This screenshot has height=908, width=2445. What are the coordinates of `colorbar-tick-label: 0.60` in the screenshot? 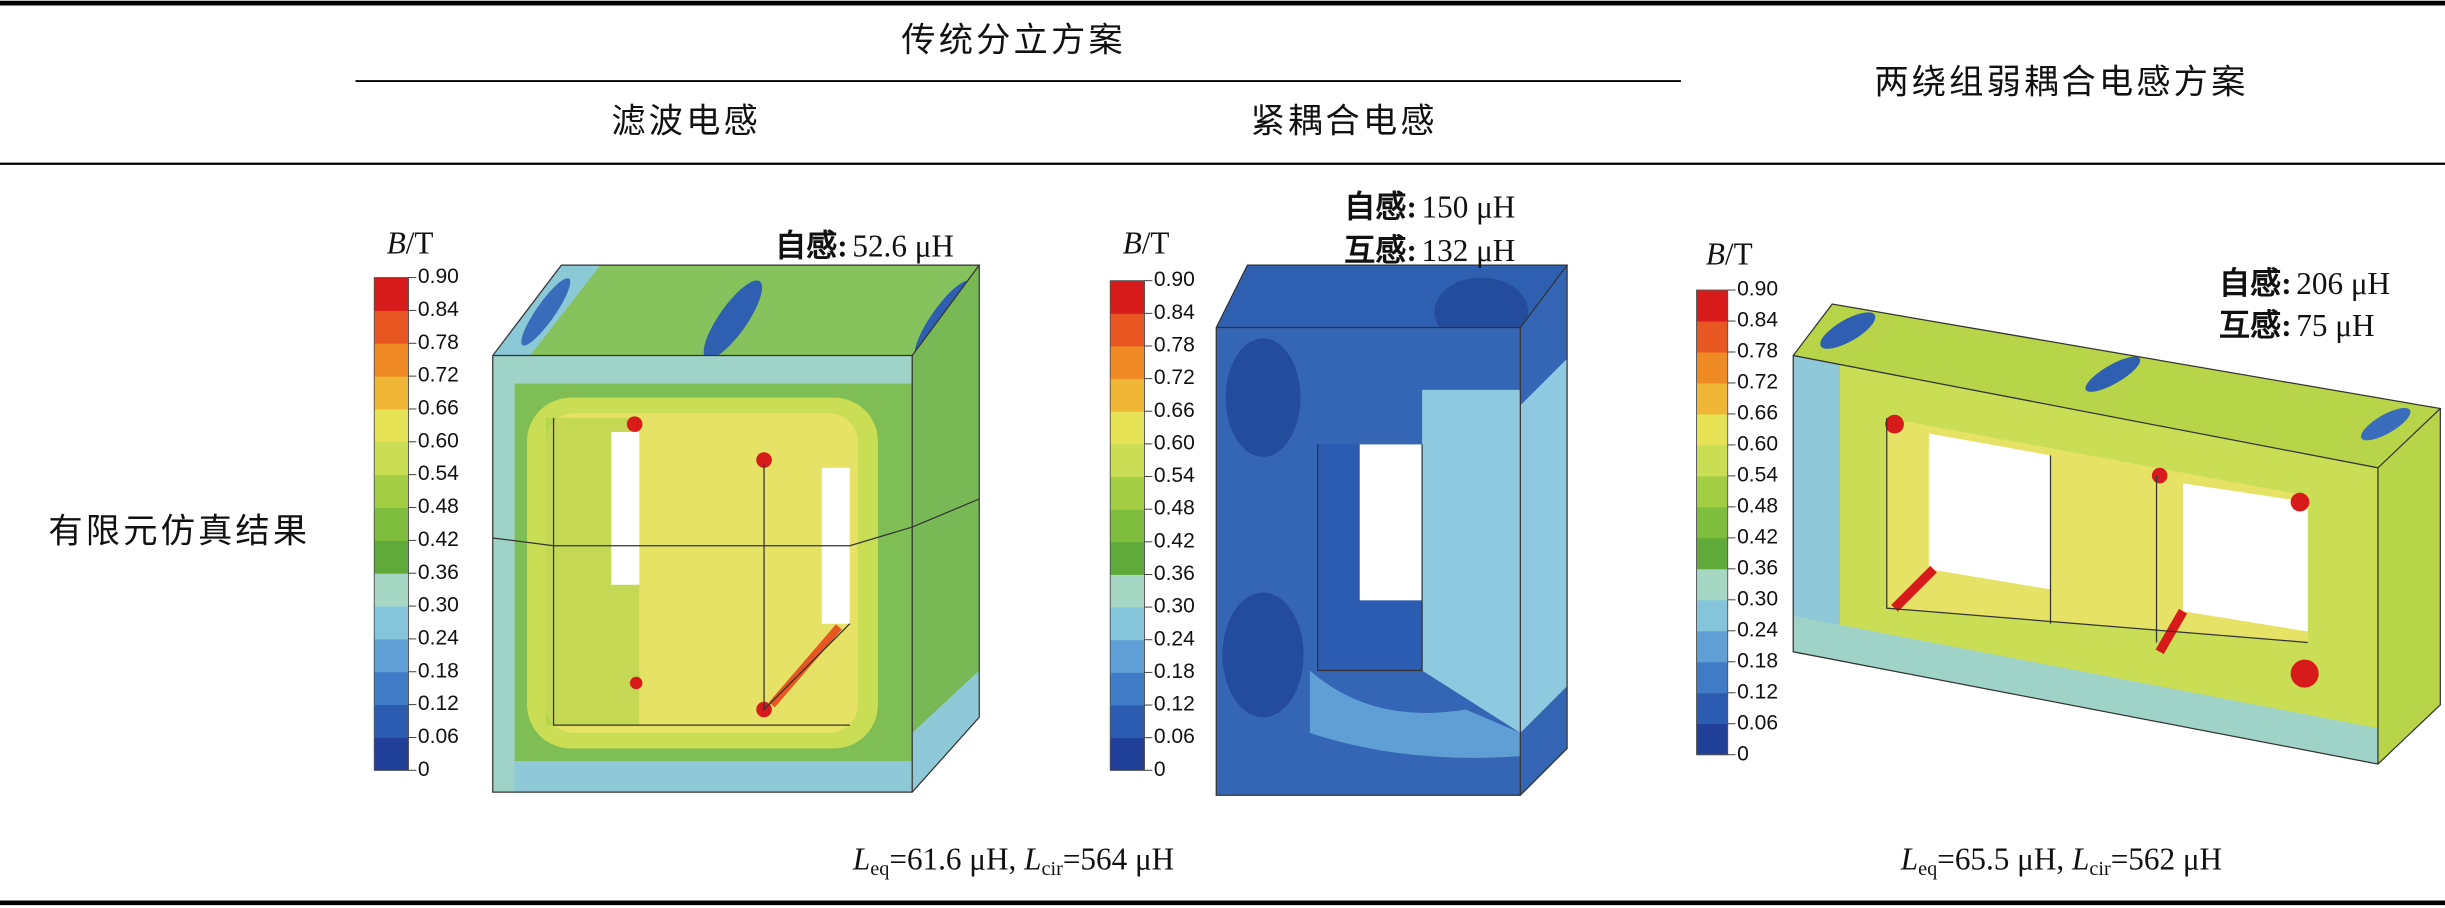 It's located at (438, 440).